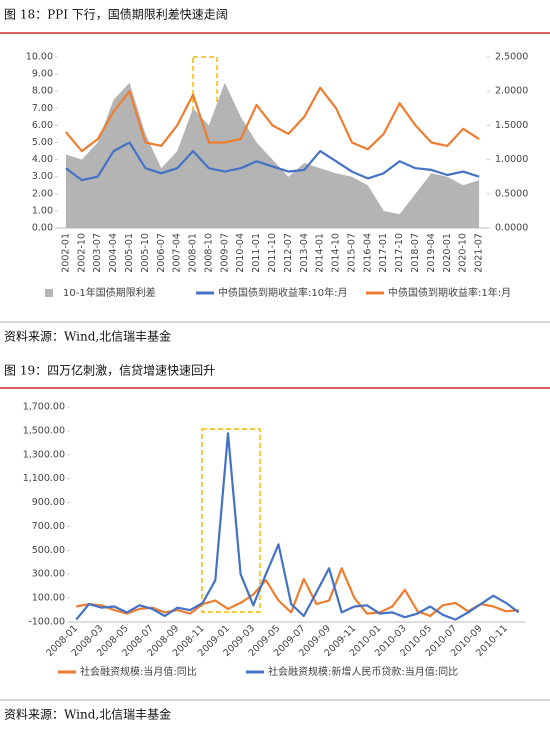  I want to click on y-tick-label: 500.00, so click(48, 550).